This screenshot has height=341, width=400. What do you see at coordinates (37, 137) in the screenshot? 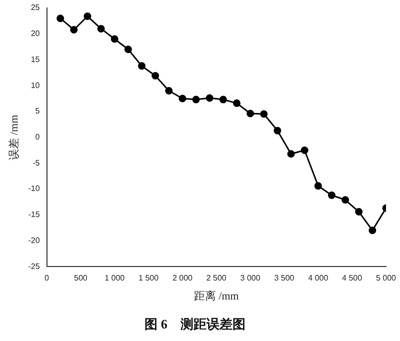
I see `y-tick-label: 0` at bounding box center [37, 137].